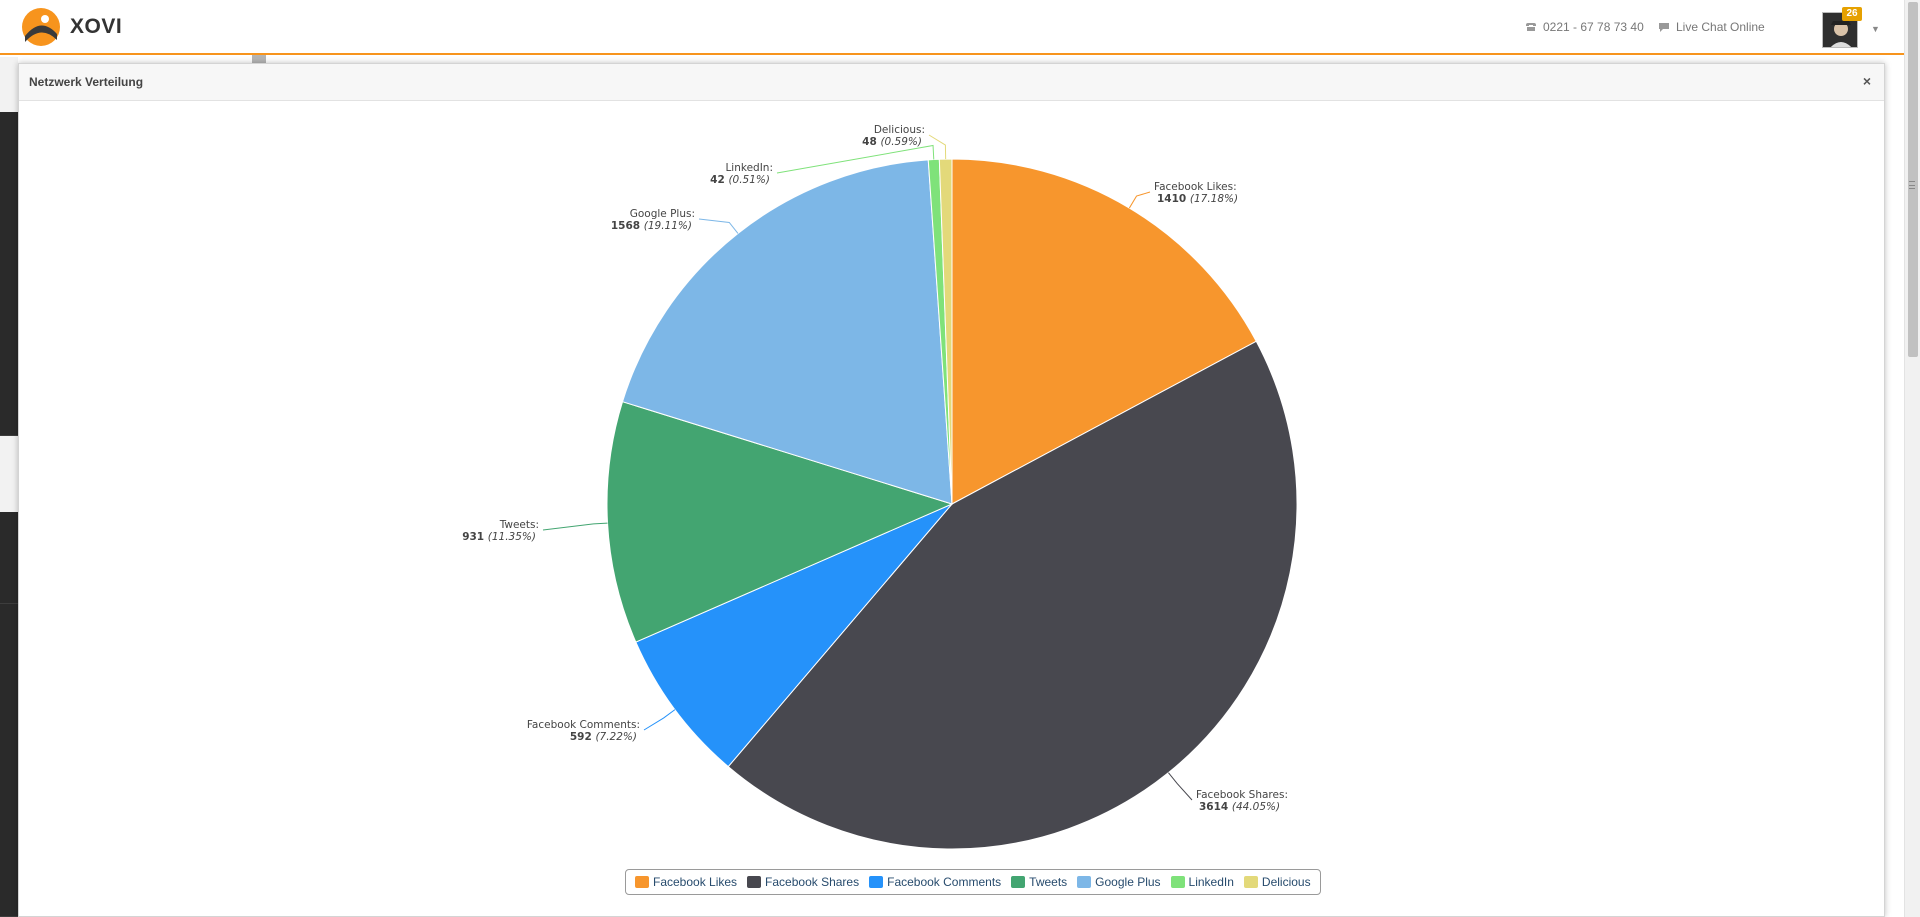  I want to click on legend-item-linkedin: LinkedIn, so click(1202, 882).